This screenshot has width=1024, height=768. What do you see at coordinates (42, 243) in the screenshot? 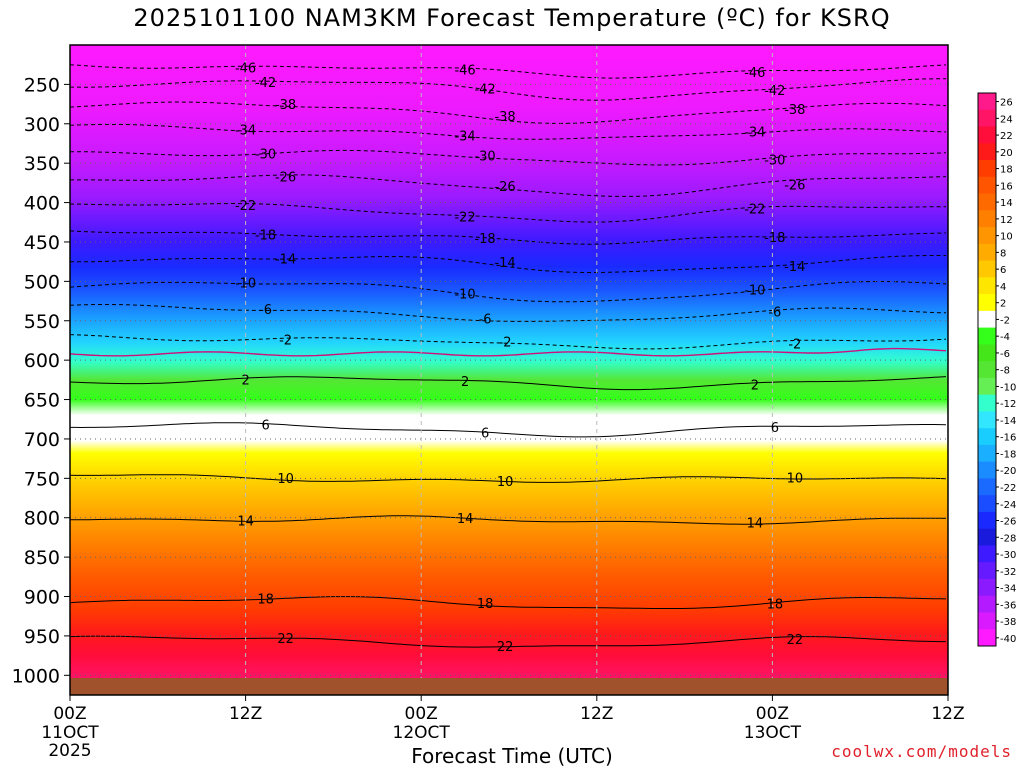
I see `y-tick-label: 450` at bounding box center [42, 243].